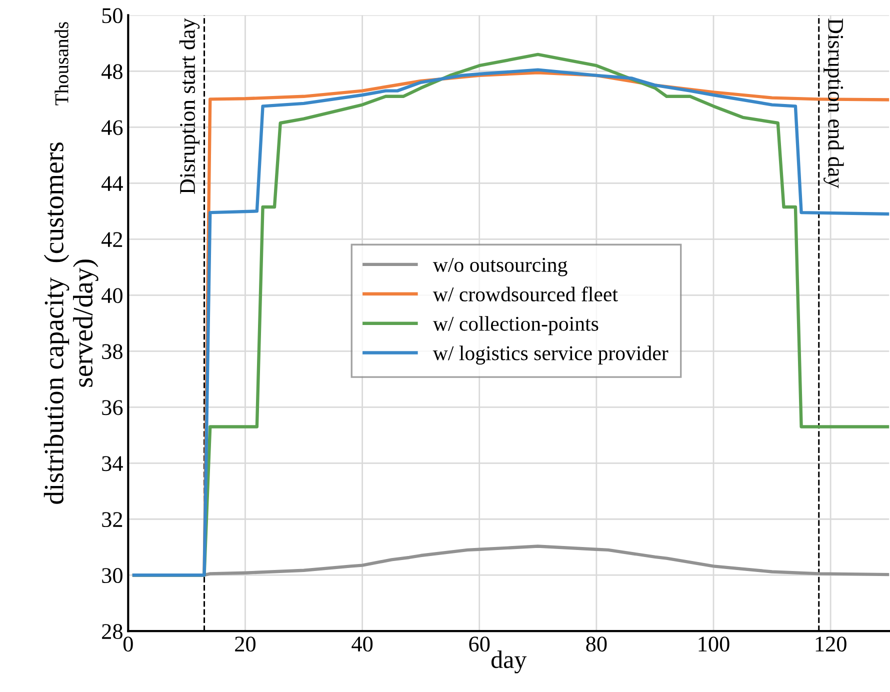 The width and height of the screenshot is (890, 692). What do you see at coordinates (112, 464) in the screenshot?
I see `y-tick-label: 34` at bounding box center [112, 464].